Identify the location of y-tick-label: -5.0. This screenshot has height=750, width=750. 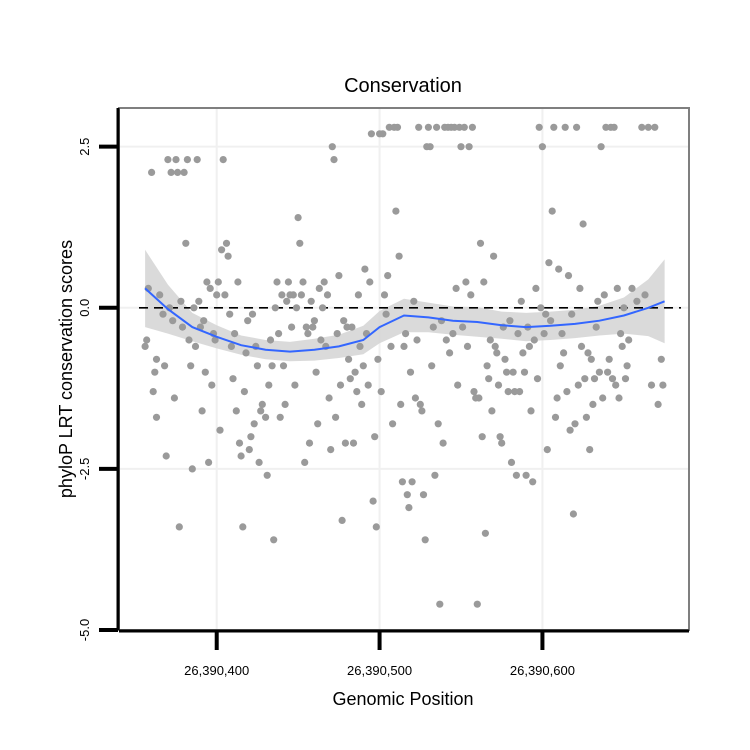
(84, 630).